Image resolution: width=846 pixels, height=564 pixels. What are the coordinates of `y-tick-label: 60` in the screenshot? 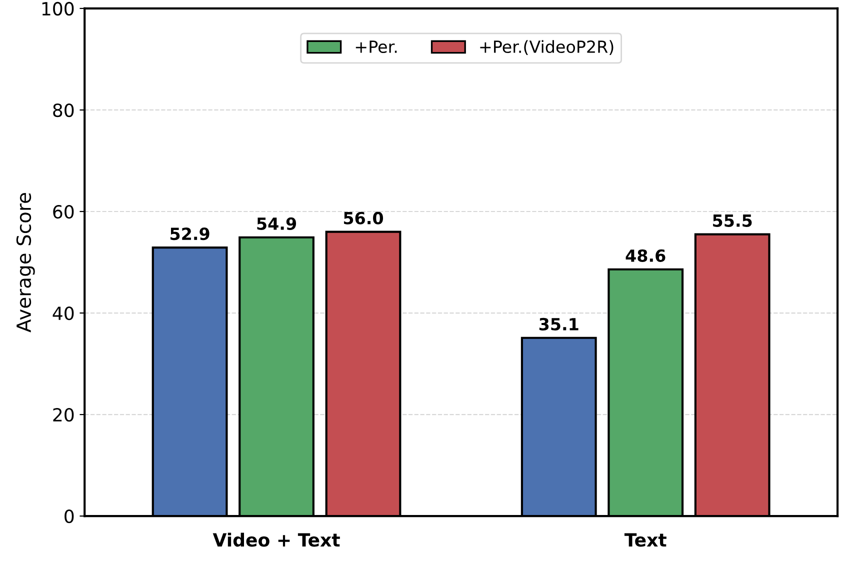 It's located at (63, 211).